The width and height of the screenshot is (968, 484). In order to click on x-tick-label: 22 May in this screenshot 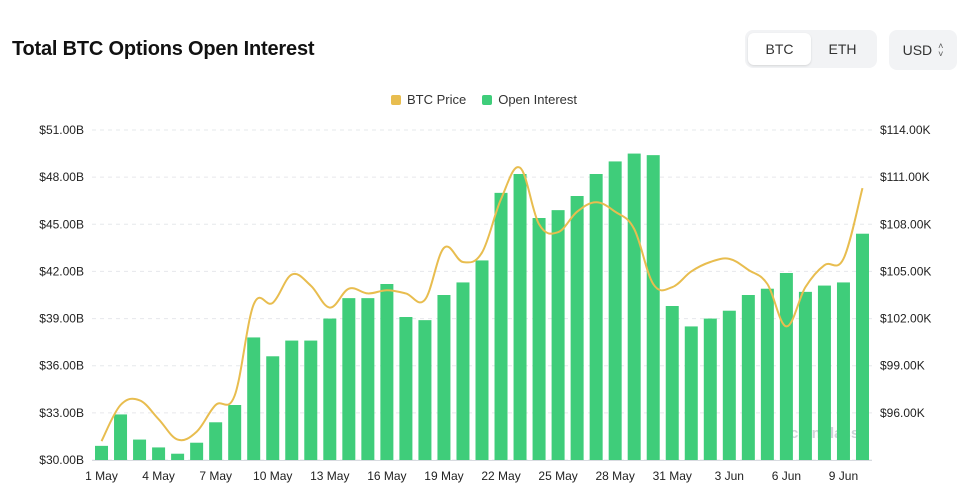, I will do `click(500, 476)`.